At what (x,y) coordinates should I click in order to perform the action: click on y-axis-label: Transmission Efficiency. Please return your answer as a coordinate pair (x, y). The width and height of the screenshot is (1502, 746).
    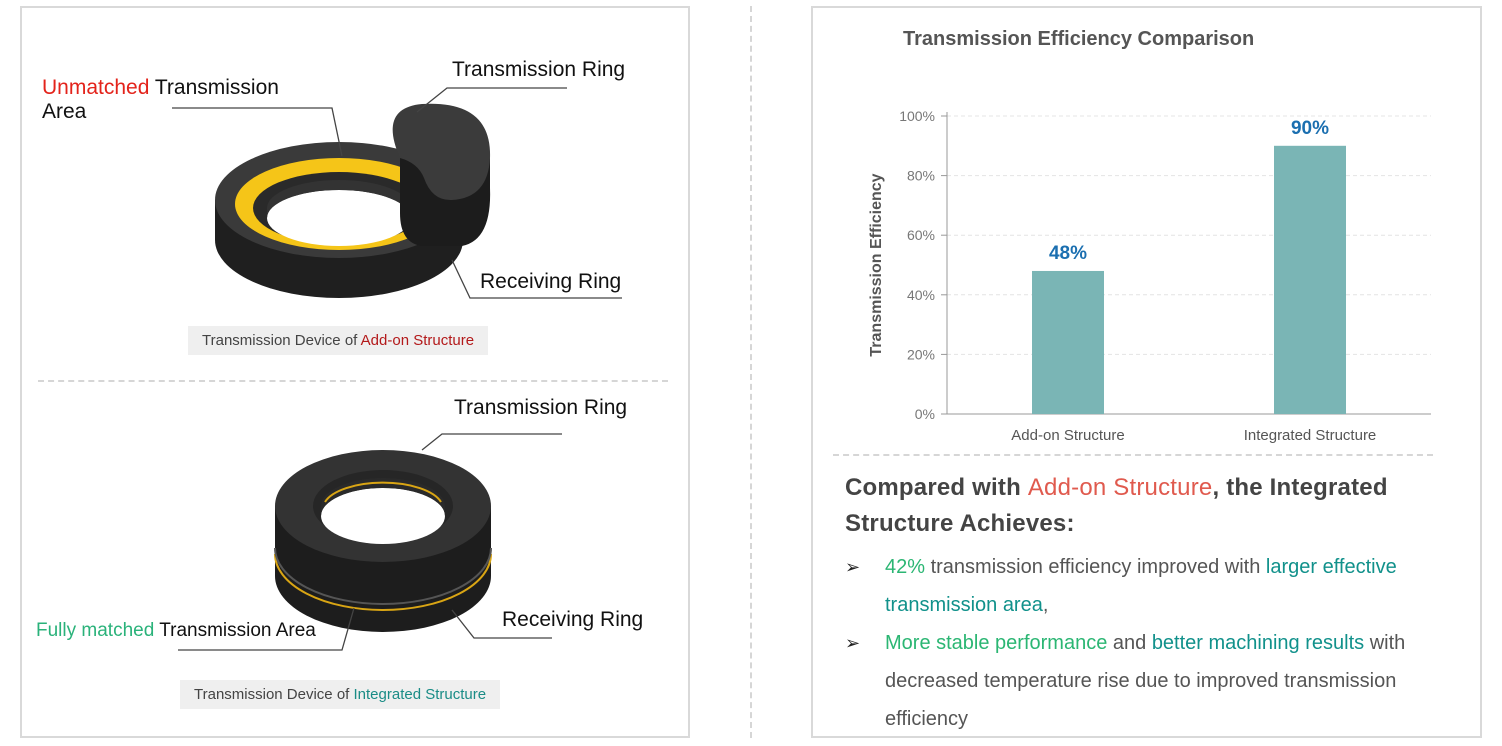
    Looking at the image, I should click on (876, 264).